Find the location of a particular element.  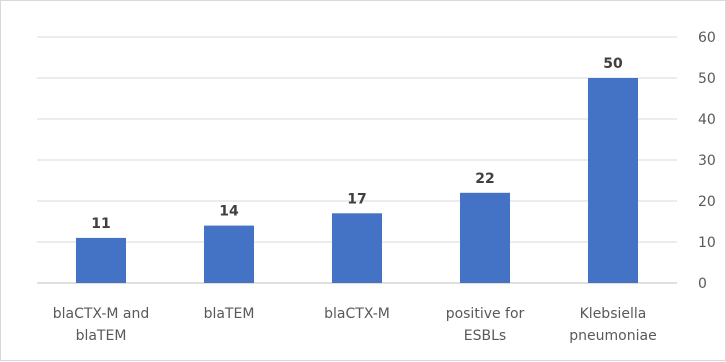

data-label: 14 is located at coordinates (229, 212).